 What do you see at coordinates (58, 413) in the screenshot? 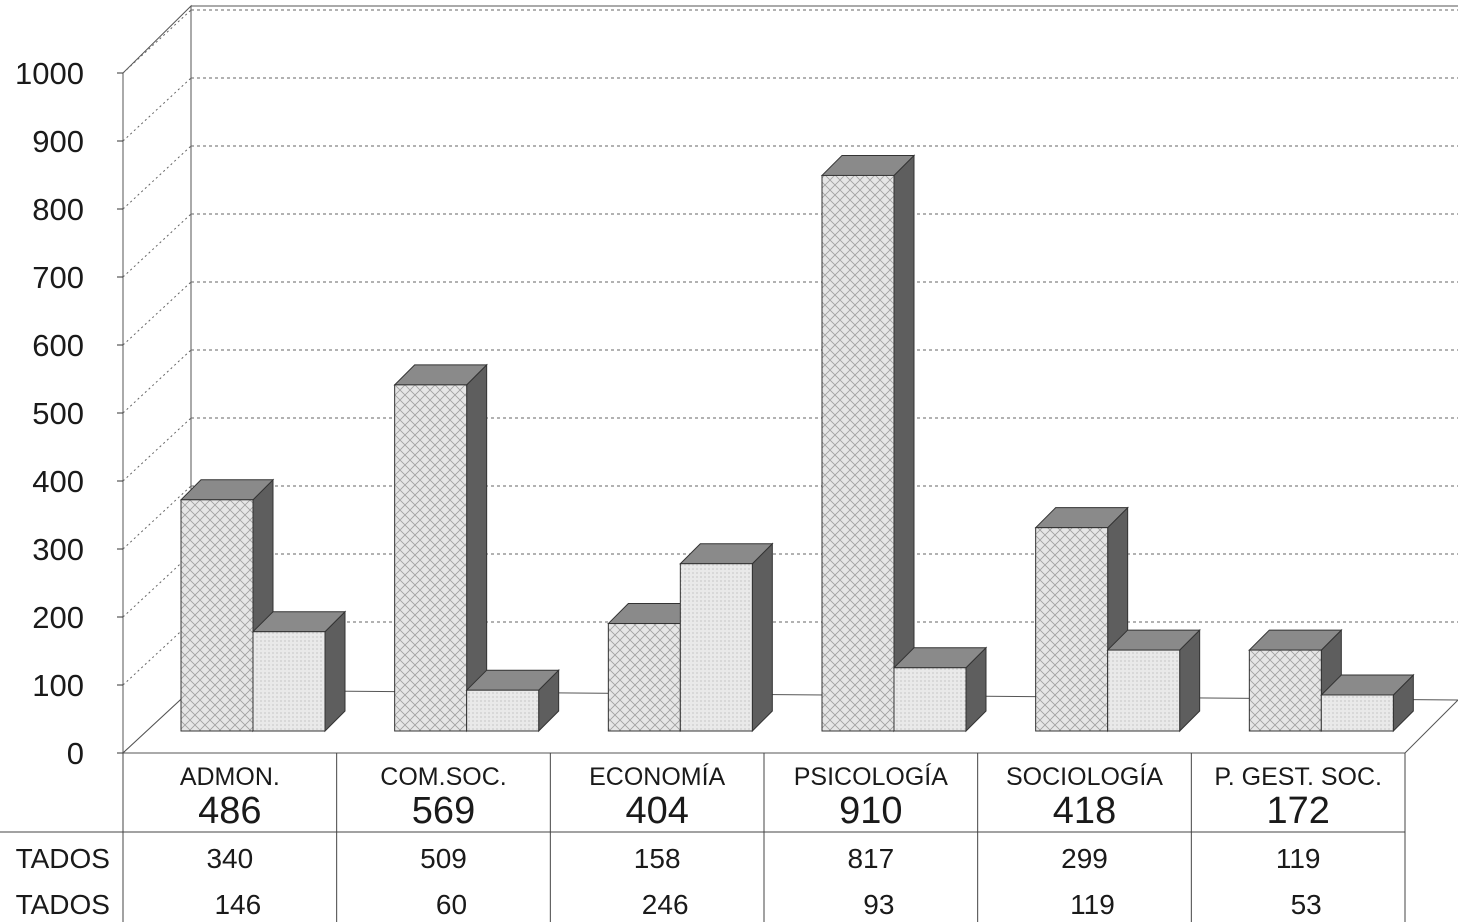
I see `y-tick-label: 500` at bounding box center [58, 413].